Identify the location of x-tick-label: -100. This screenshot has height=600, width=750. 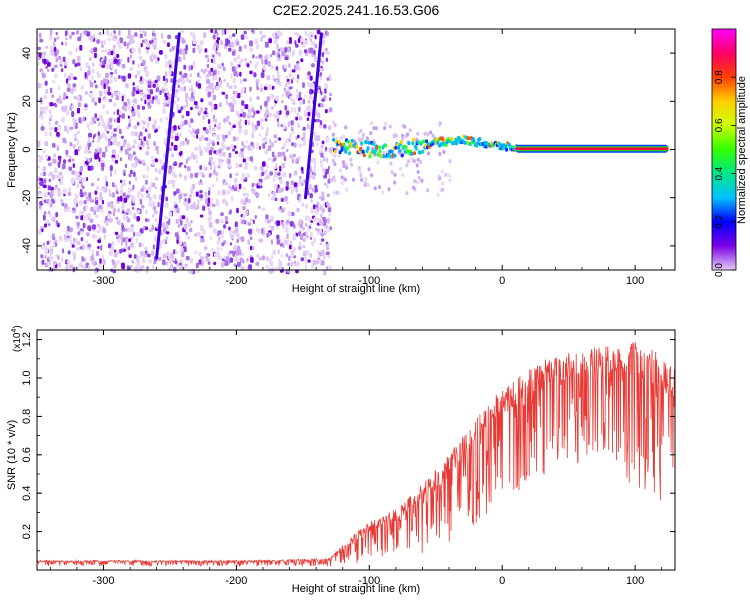
(369, 581).